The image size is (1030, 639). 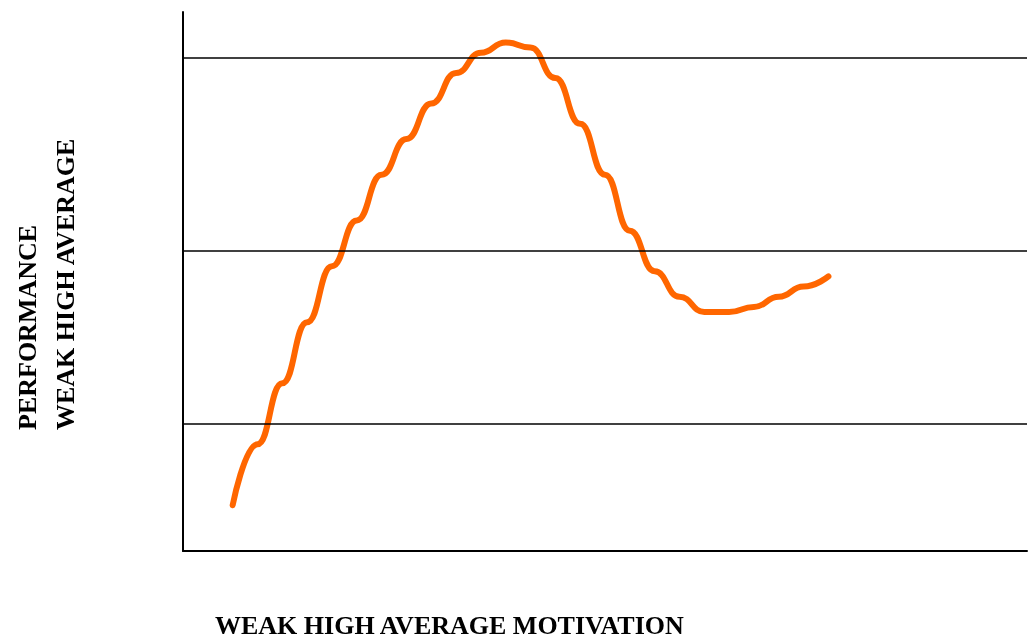 What do you see at coordinates (450, 624) in the screenshot?
I see `x-axis-title: WEAK HIGH AVERAGE MOTIVATION` at bounding box center [450, 624].